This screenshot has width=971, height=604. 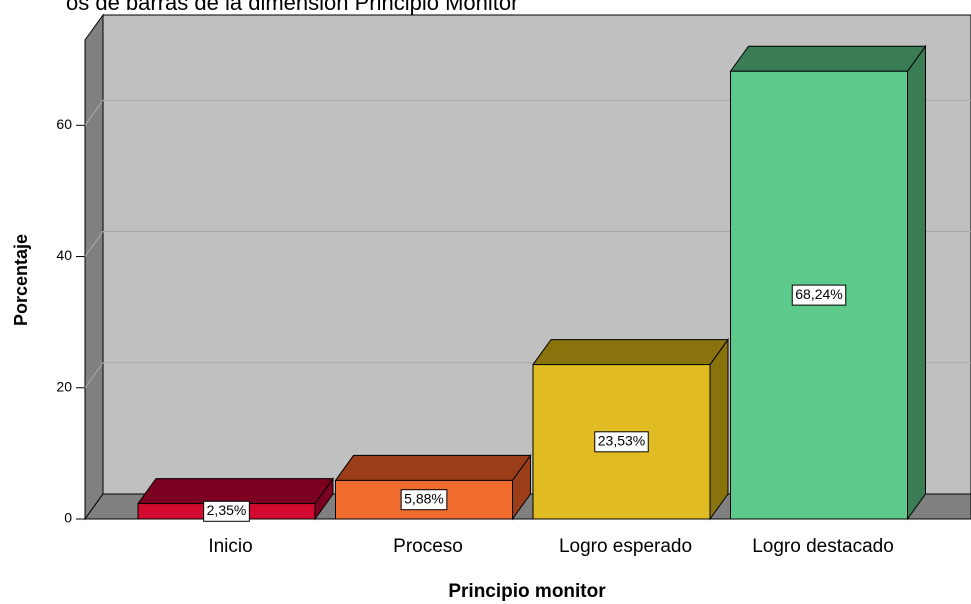 I want to click on x-tick-label: Proceso, so click(x=428, y=546).